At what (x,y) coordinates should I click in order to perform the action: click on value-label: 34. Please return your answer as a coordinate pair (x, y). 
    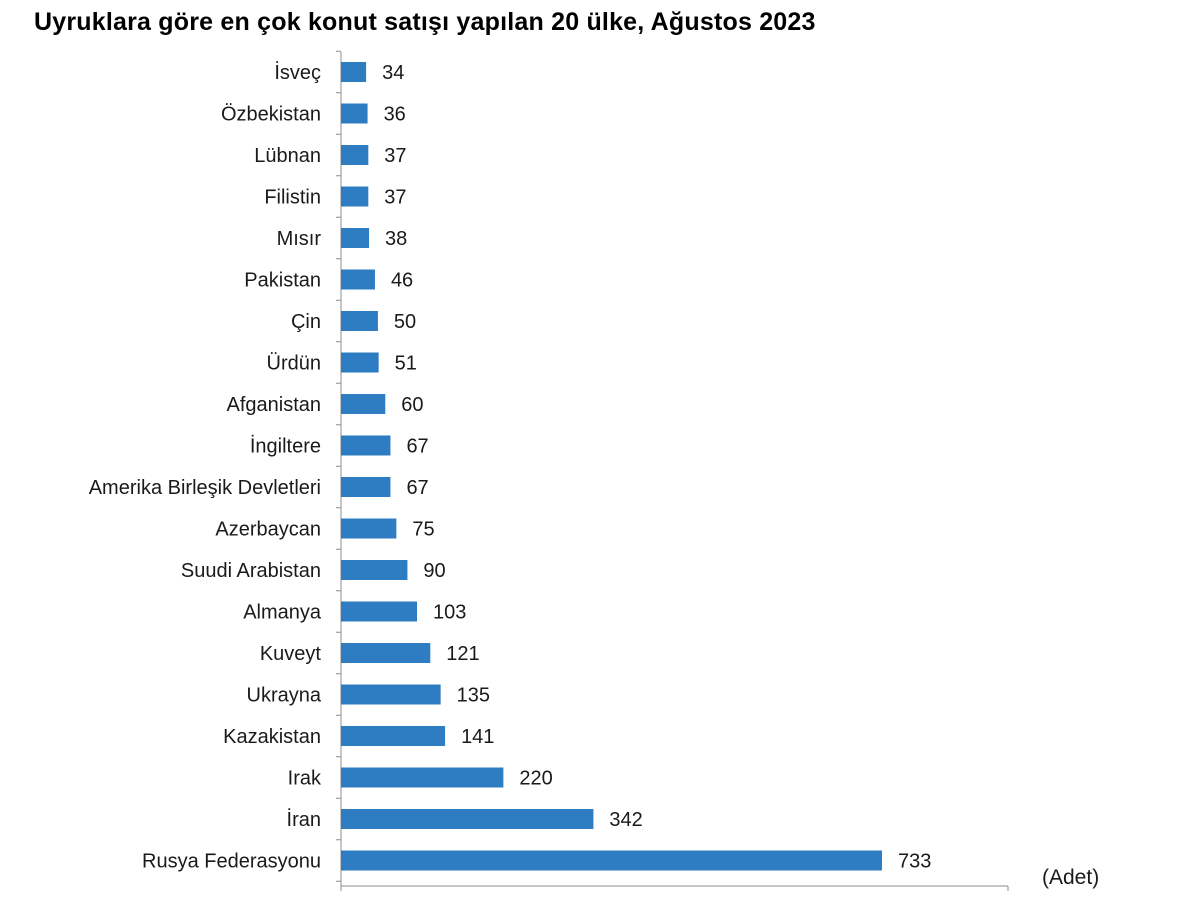
    Looking at the image, I should click on (393, 73).